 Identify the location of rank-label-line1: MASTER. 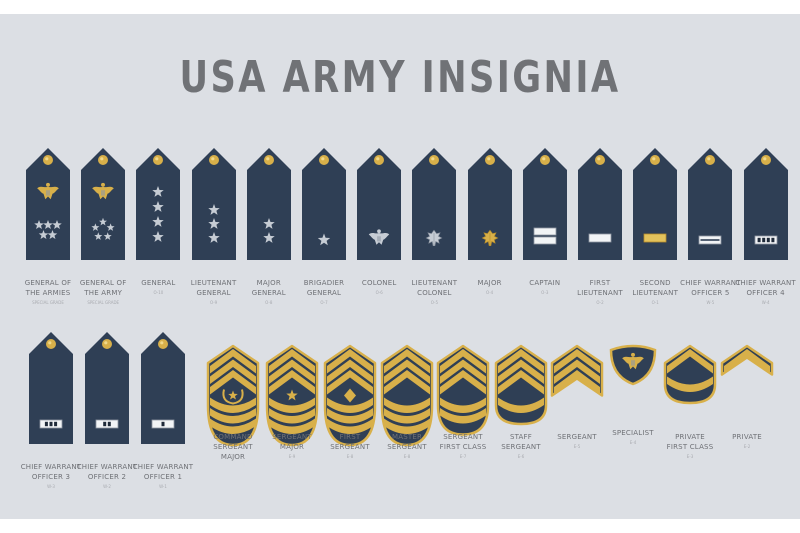
(407, 437).